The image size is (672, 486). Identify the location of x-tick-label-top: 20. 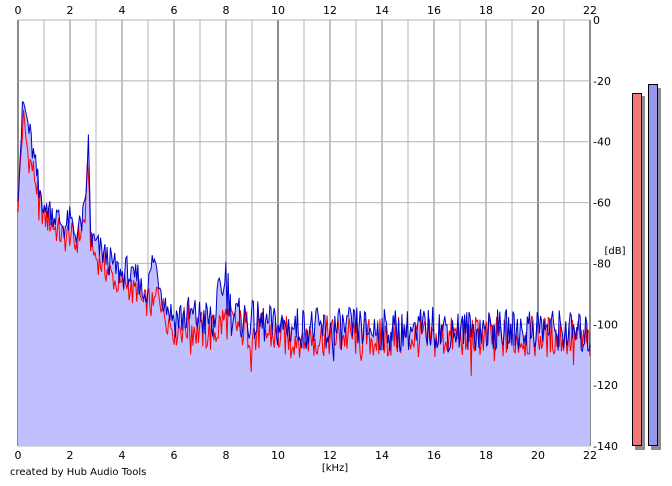
(538, 10).